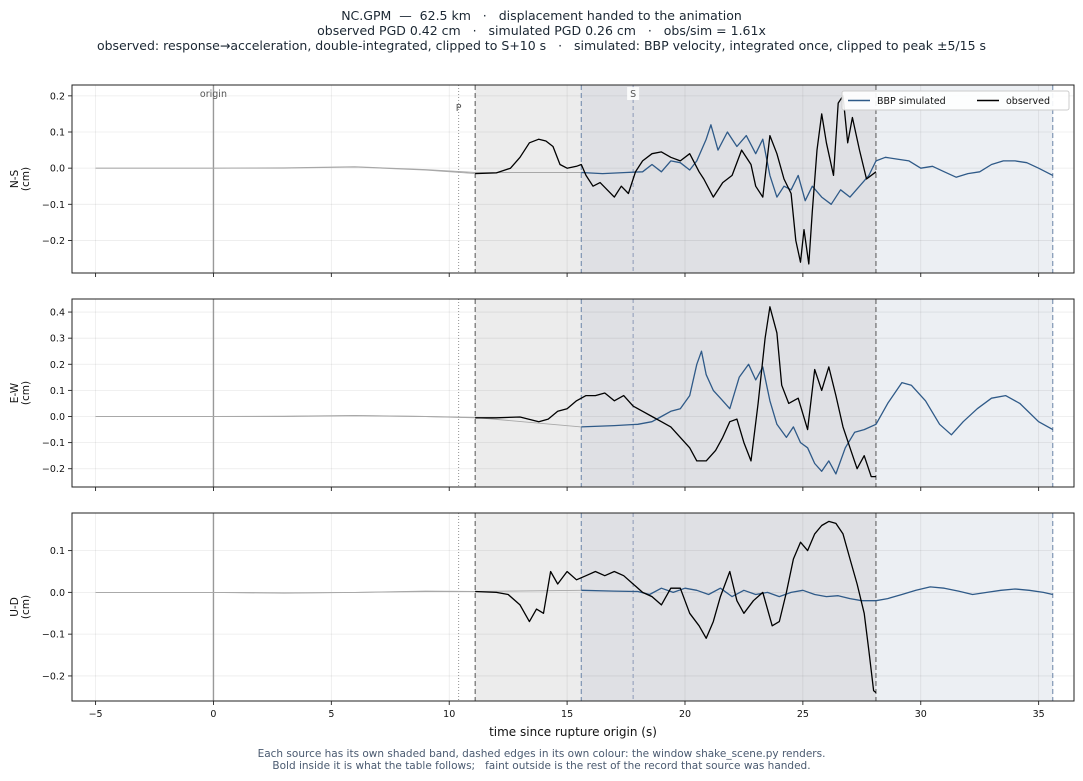  Describe the element at coordinates (633, 94) in the screenshot. I see `s-arrival-label: S` at that location.